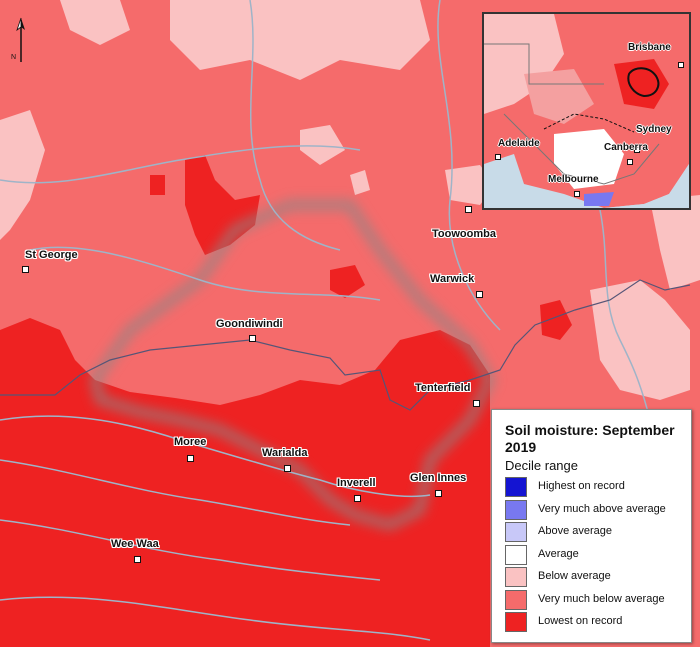 The image size is (700, 647). I want to click on inset-city-sydney: Sydney, so click(654, 129).